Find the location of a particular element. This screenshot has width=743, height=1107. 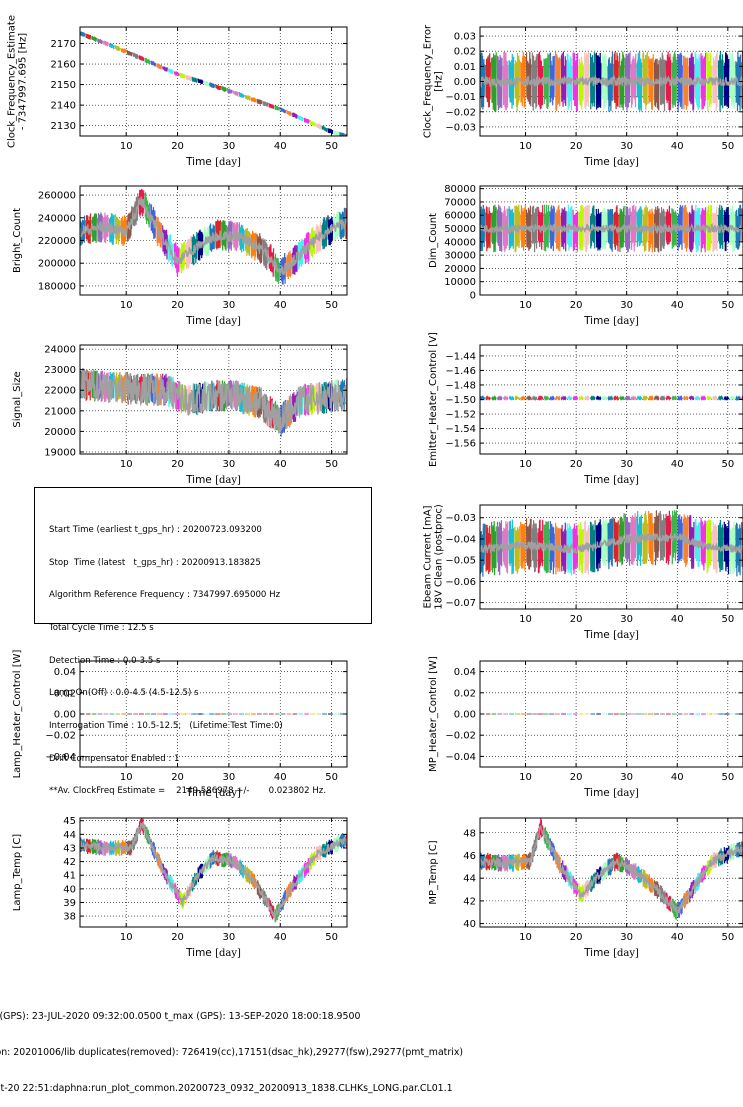

y-tick-label: −0.07 is located at coordinates (460, 603).